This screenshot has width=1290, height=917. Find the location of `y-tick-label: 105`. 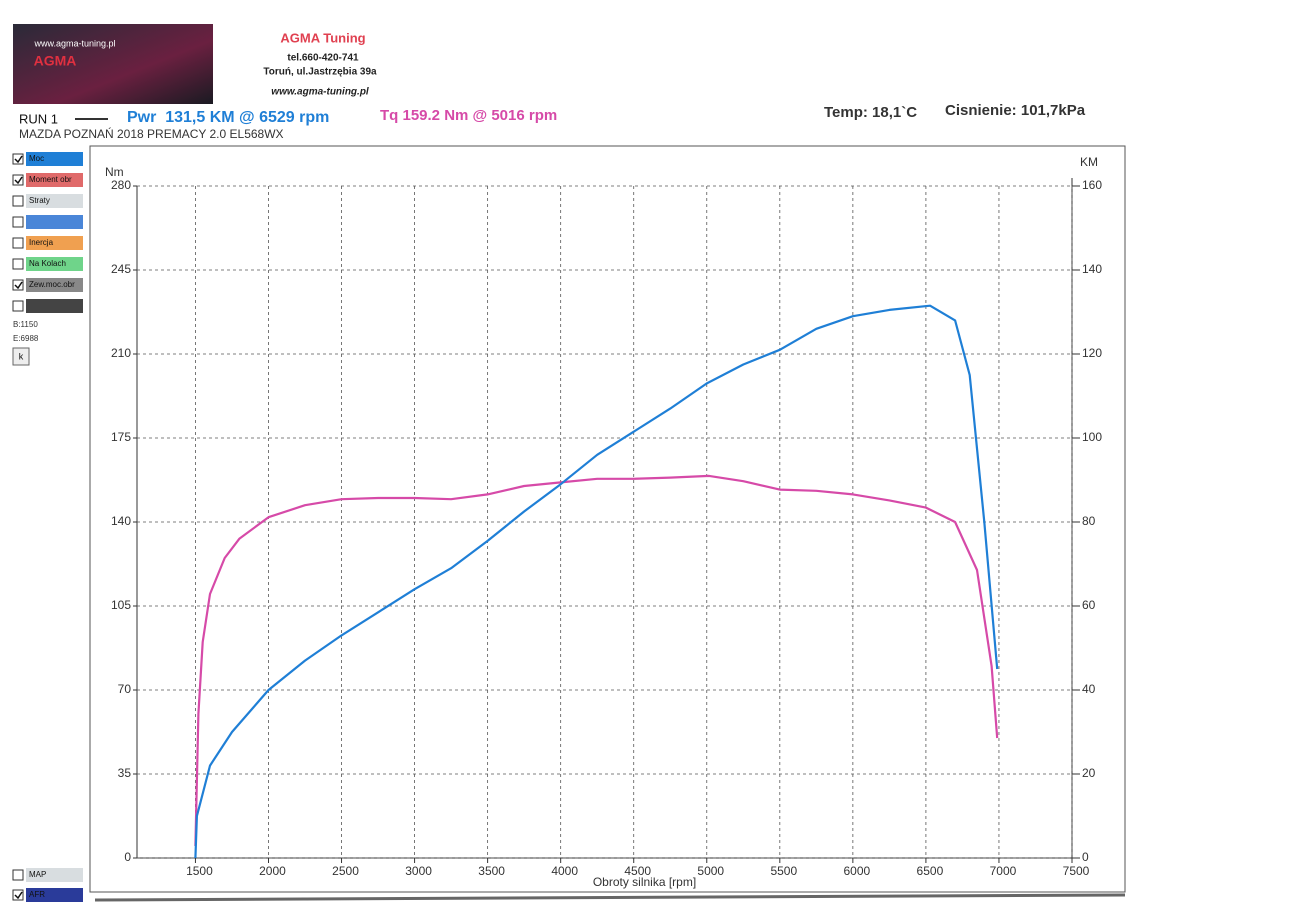

y-tick-label: 105 is located at coordinates (121, 605).